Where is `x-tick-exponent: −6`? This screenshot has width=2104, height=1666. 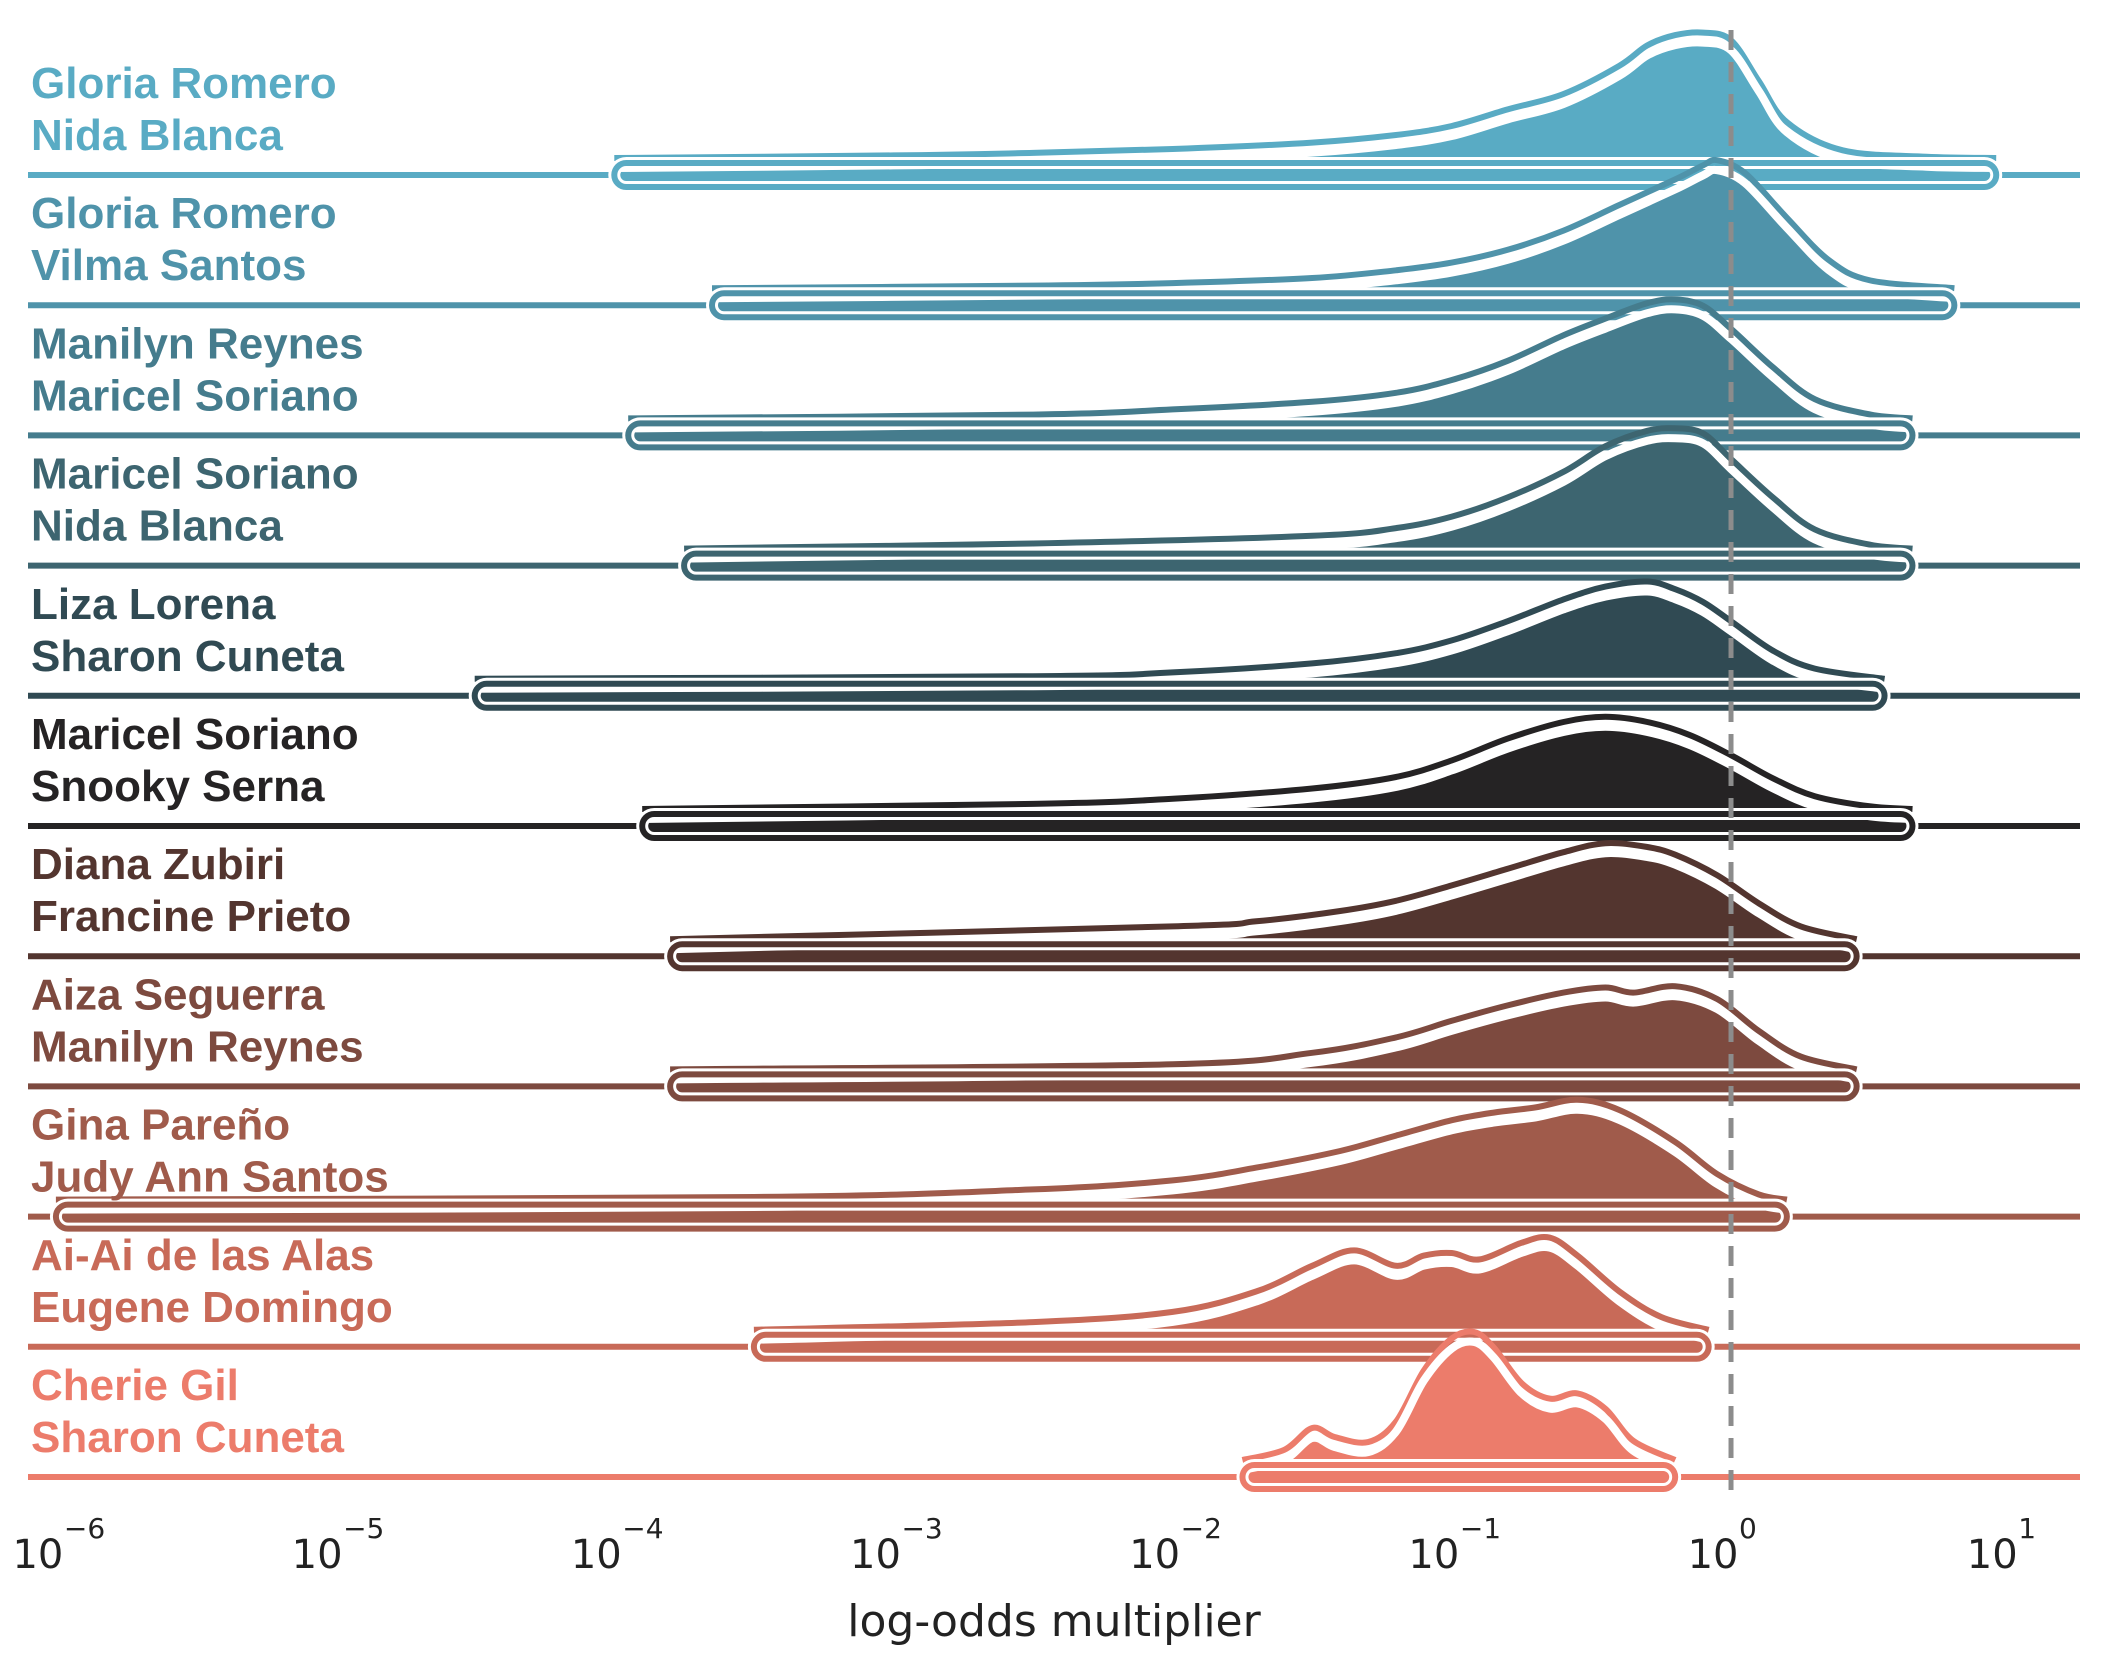 x-tick-exponent: −6 is located at coordinates (84, 1528).